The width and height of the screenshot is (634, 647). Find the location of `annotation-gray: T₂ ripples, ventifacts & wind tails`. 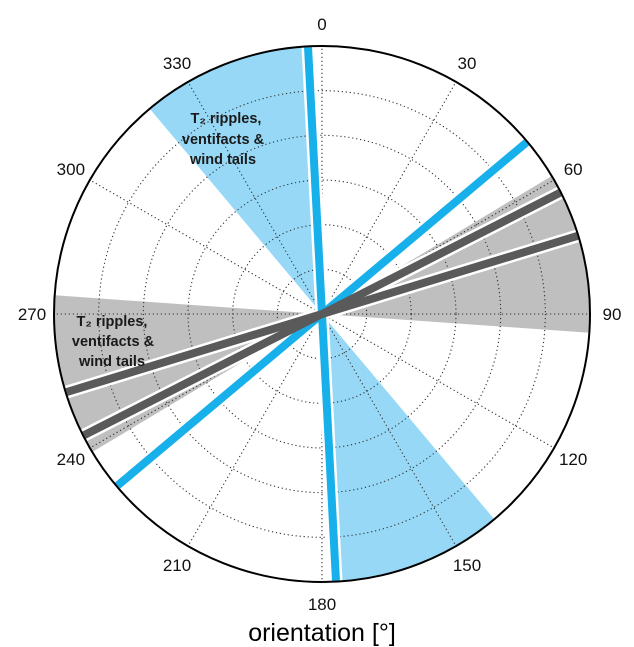

annotation-gray: T₂ ripples, ventifacts & wind tails is located at coordinates (115, 342).